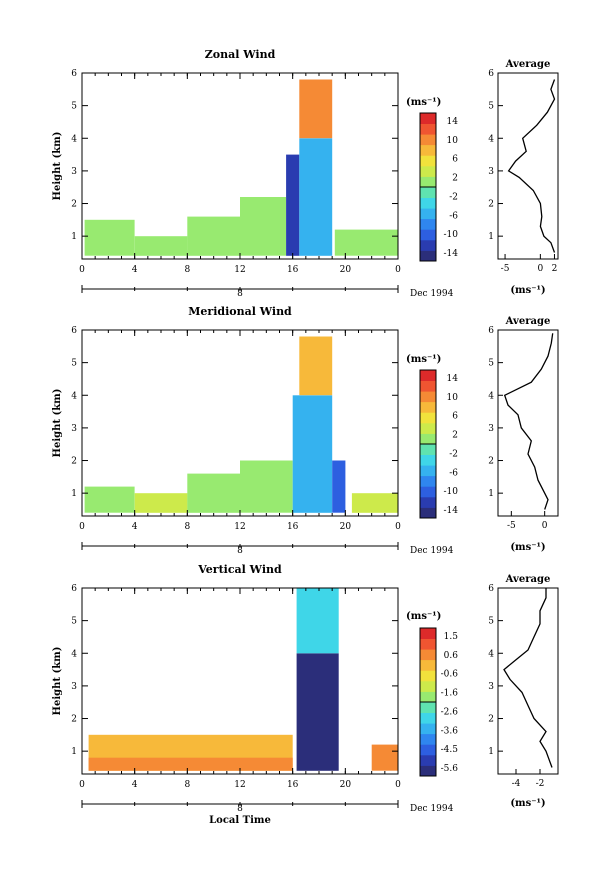  What do you see at coordinates (423, 359) in the screenshot?
I see `colorbar-units: (ms⁻¹)` at bounding box center [423, 359].